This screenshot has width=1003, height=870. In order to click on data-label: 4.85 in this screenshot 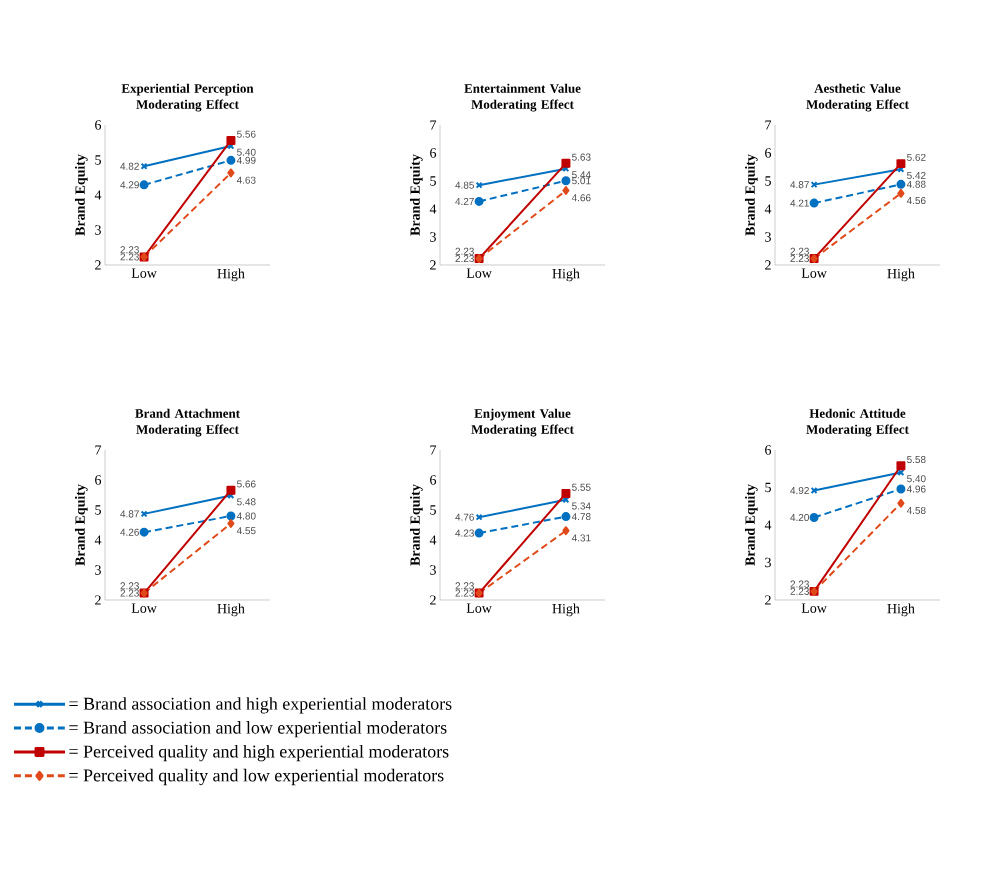, I will do `click(464, 185)`.